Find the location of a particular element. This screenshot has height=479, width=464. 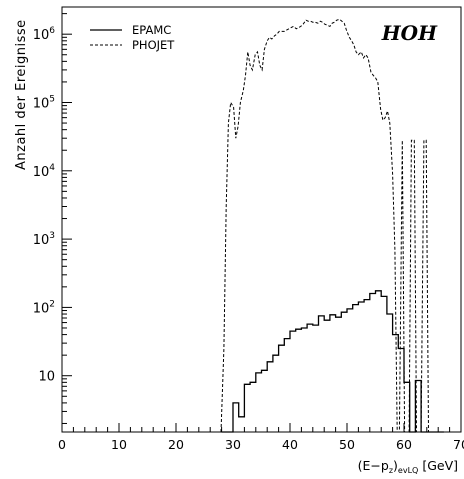

legend: EPAMC PHOJET is located at coordinates (132, 37).